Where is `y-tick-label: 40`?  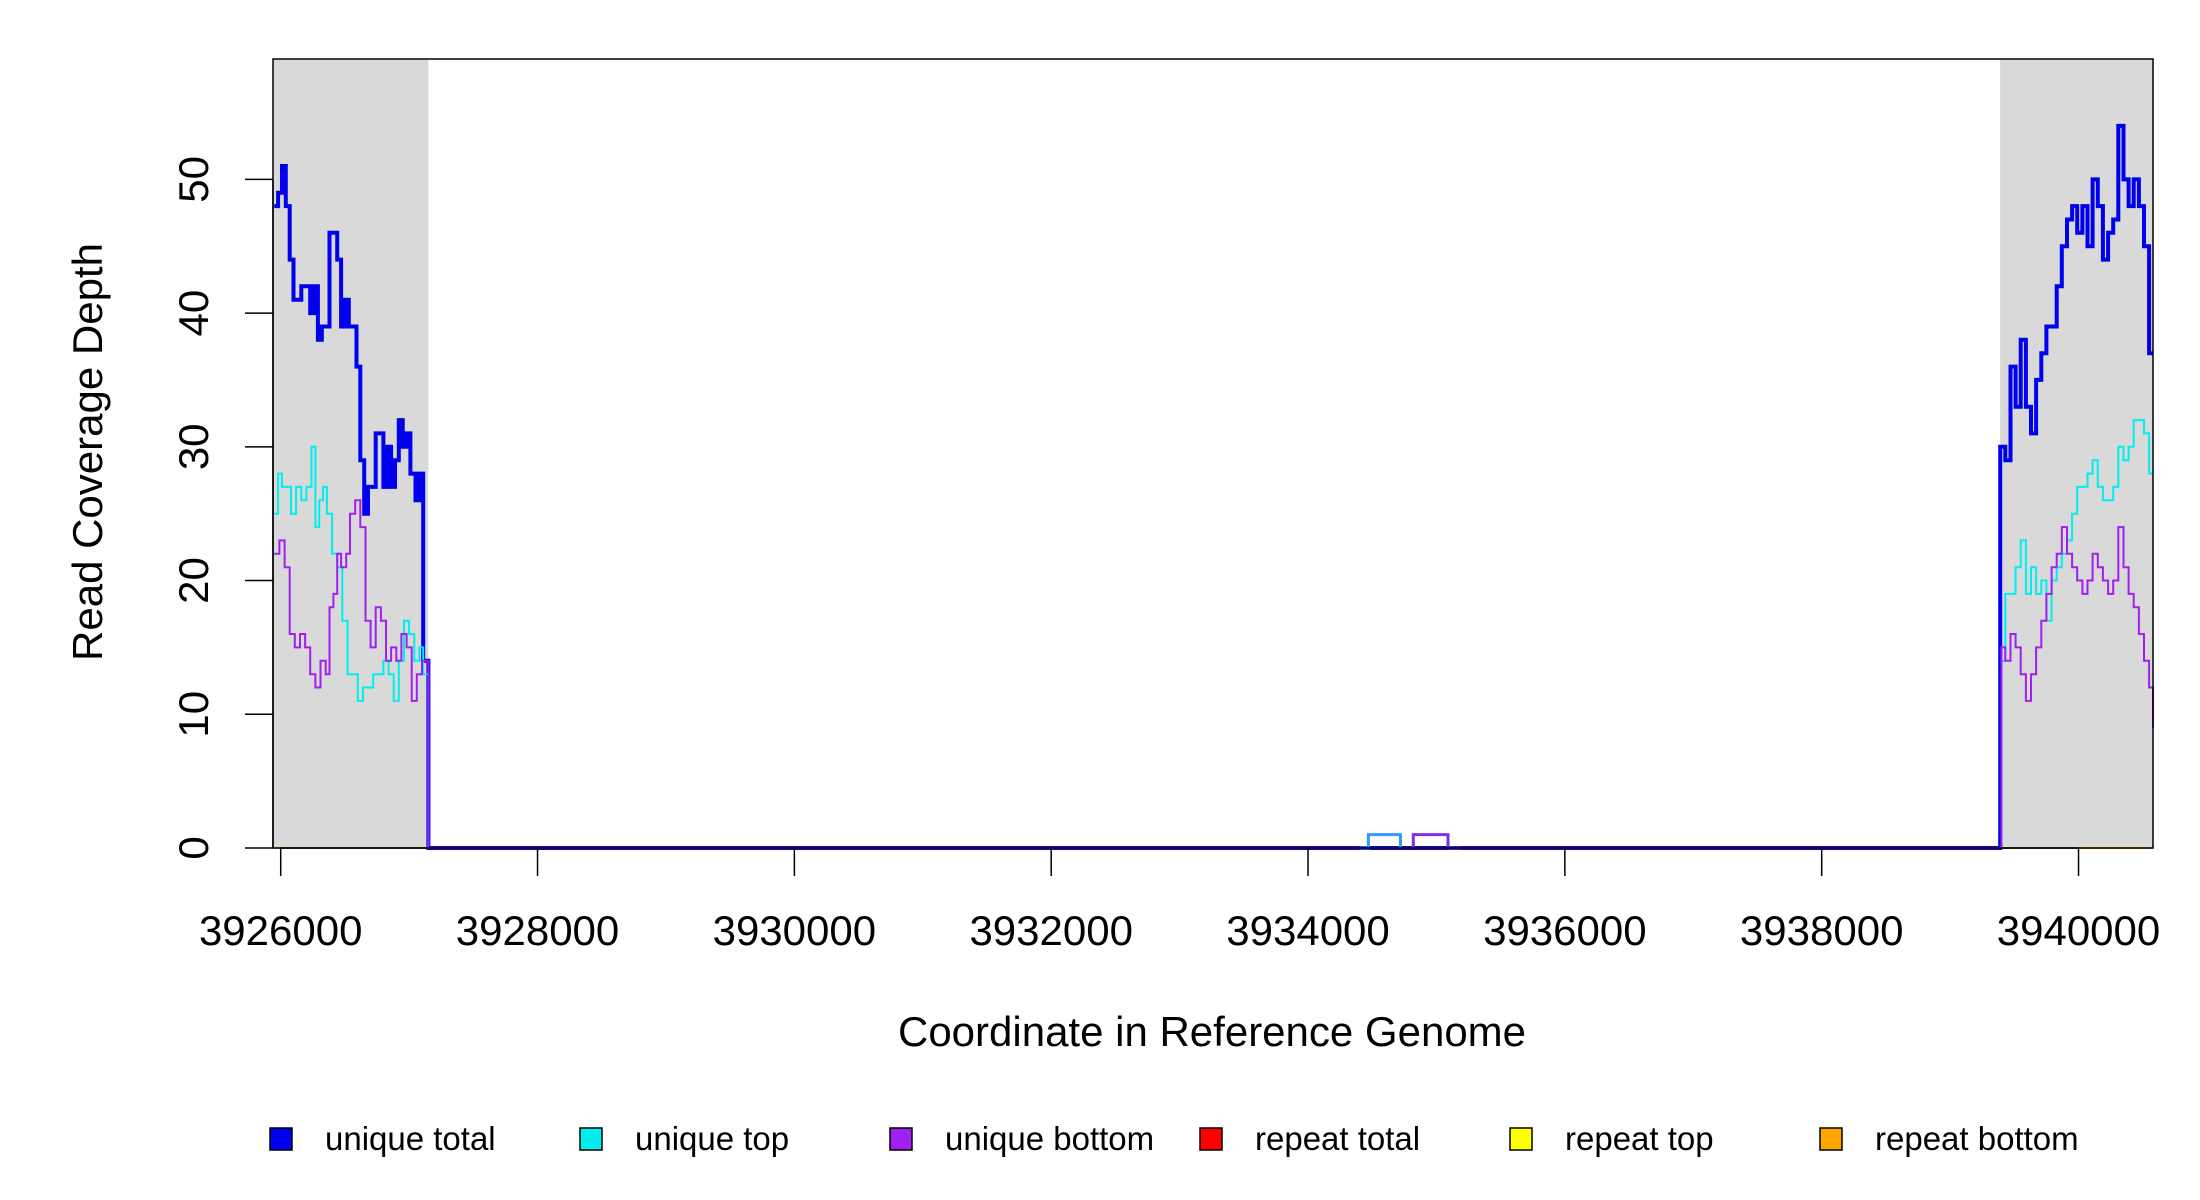 y-tick-label: 40 is located at coordinates (193, 313).